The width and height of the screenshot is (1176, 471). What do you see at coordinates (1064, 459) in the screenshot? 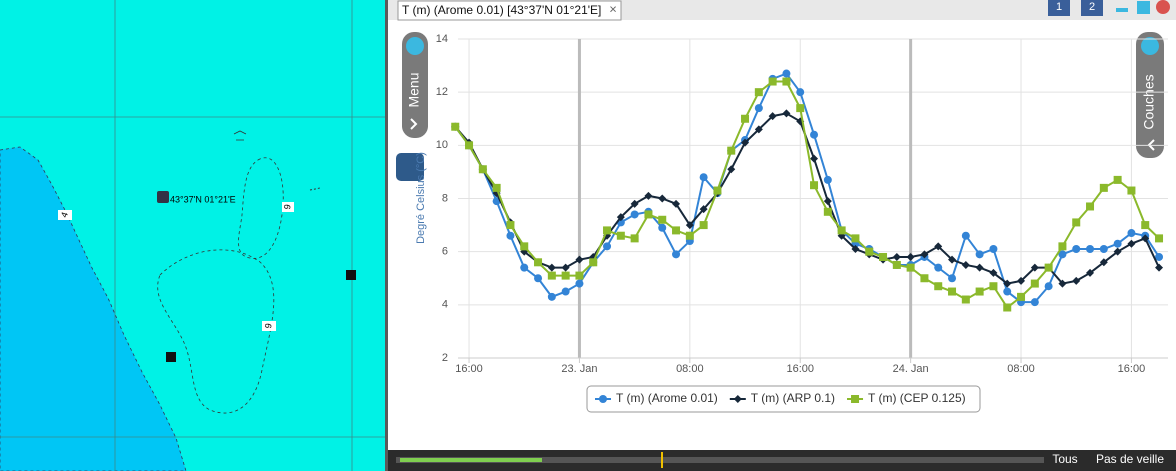
I see `all-button: Tous` at bounding box center [1064, 459].